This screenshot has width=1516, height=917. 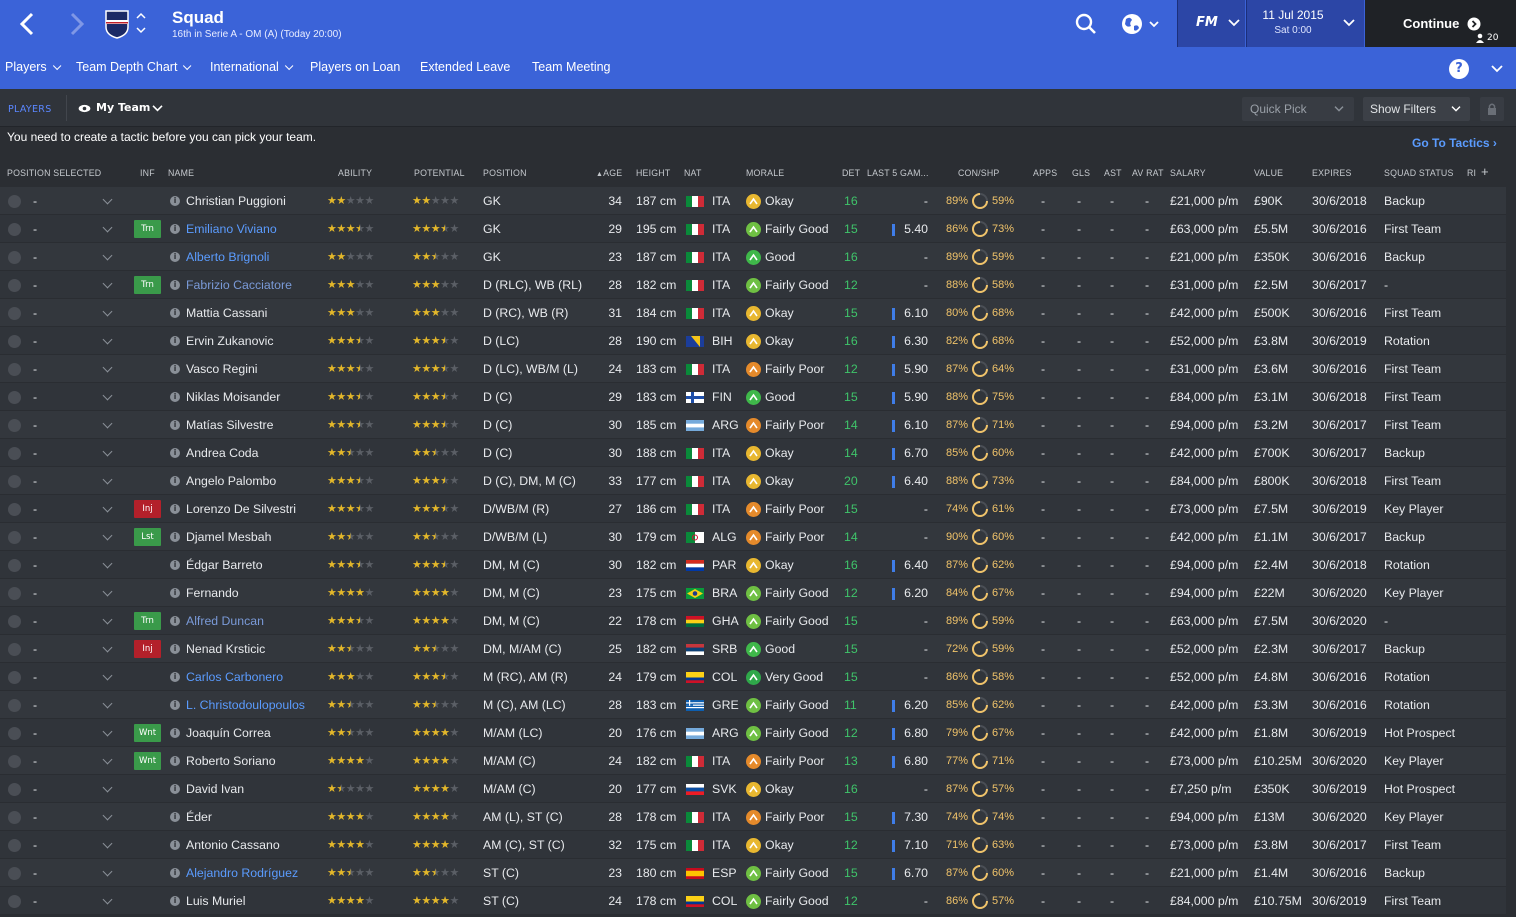 I want to click on col-age: ▲AGE, so click(x=609, y=173).